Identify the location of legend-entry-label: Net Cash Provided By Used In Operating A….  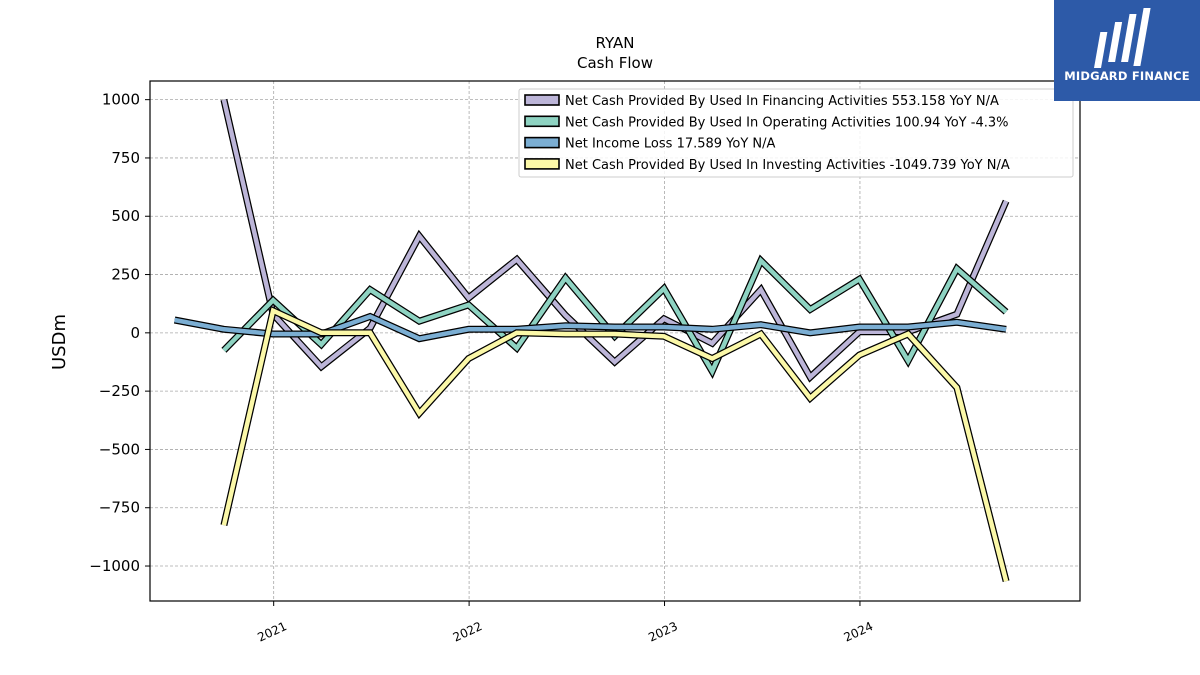
(786, 122).